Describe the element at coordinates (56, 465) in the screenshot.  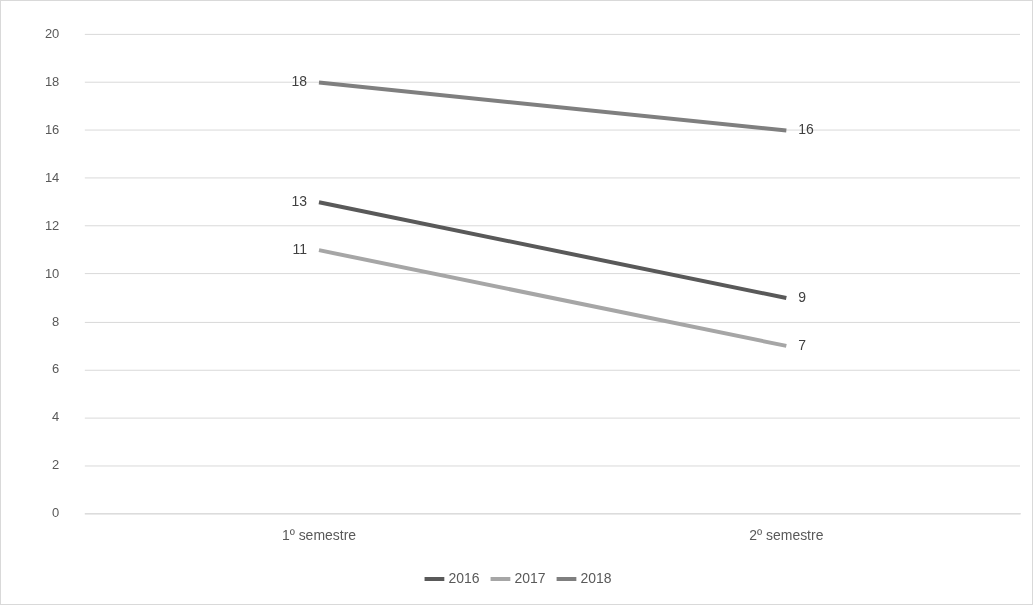
I see `y-tick-label: 2` at that location.